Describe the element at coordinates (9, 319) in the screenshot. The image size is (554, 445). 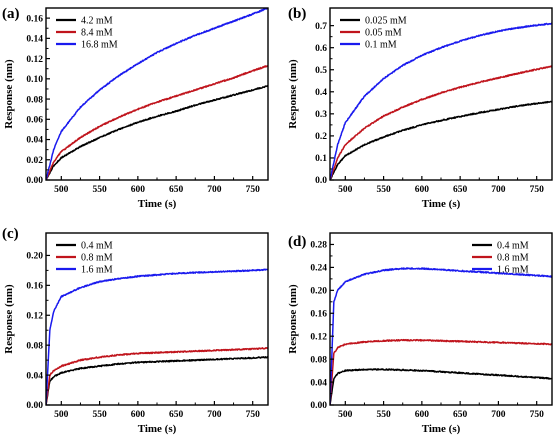
I see `y-axis-title-c: Response (nm)` at that location.